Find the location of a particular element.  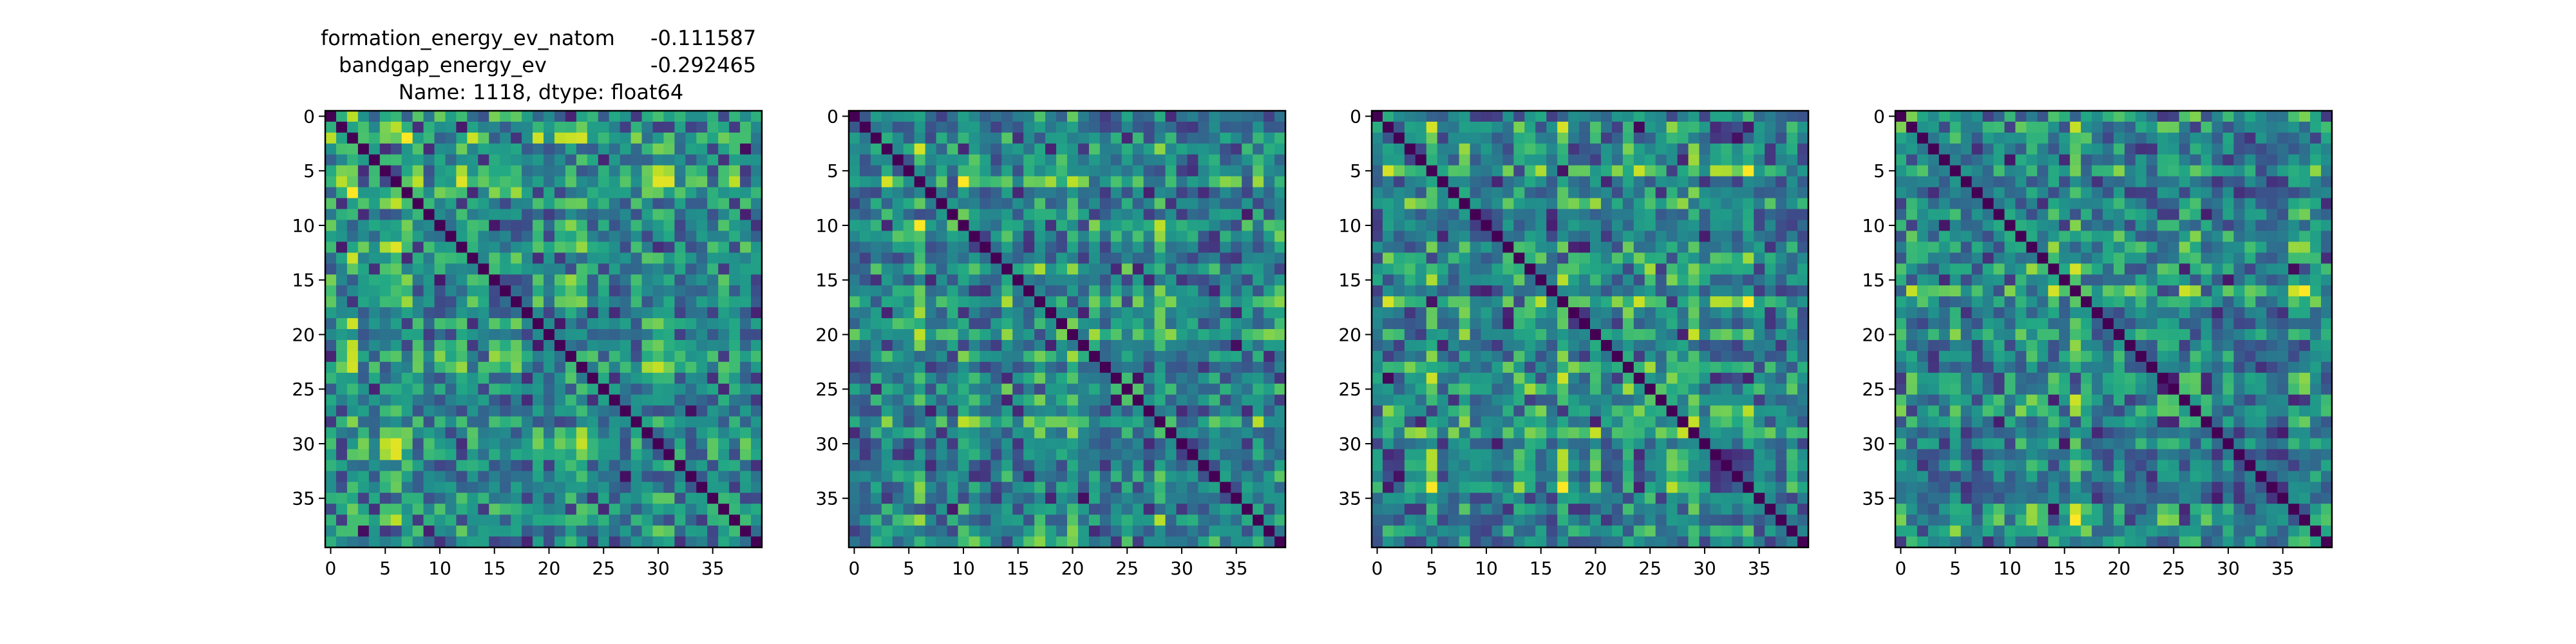

y-tick-label: 0 is located at coordinates (1355, 116).